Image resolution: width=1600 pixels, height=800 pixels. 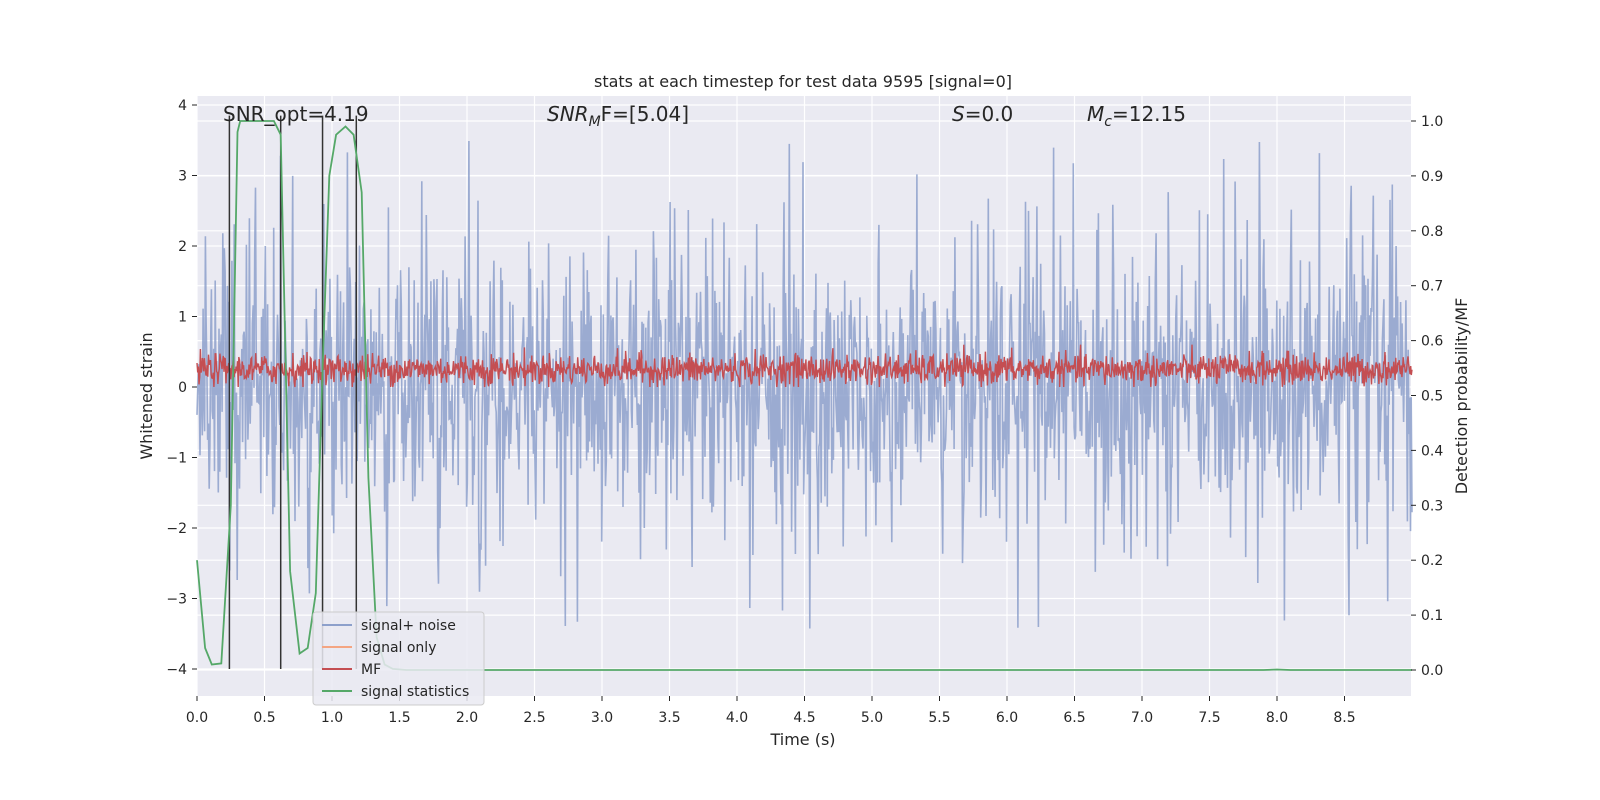 What do you see at coordinates (1007, 718) in the screenshot?
I see `x-tick-label: 6.0` at bounding box center [1007, 718].